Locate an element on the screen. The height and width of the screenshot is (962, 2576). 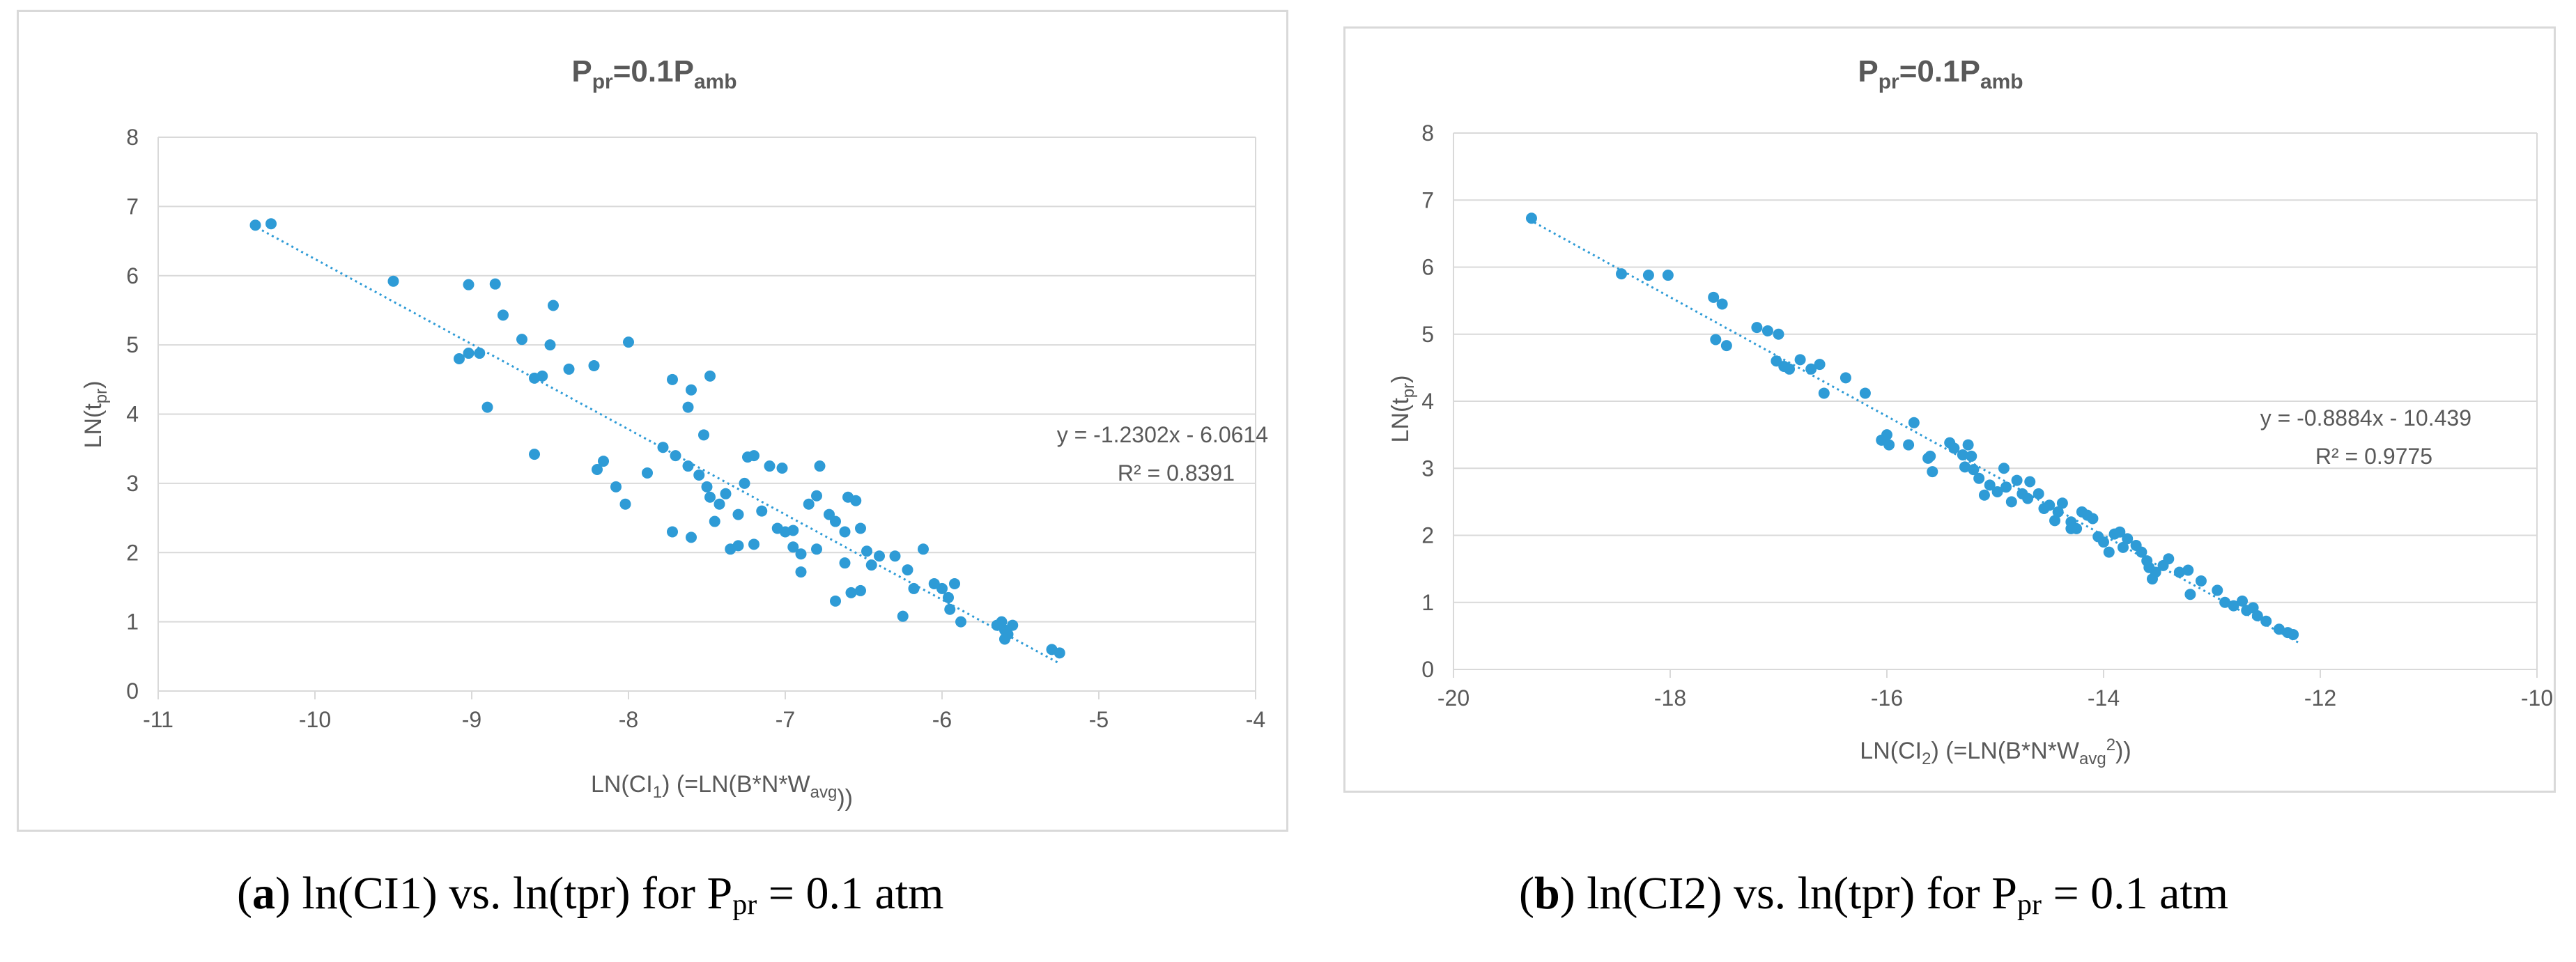
chart-b-title: Ppr=0.1Pamb is located at coordinates (1940, 73).